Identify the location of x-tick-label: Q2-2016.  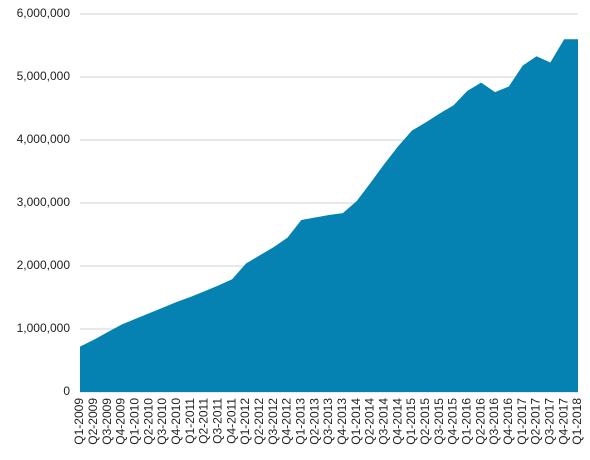
(480, 421).